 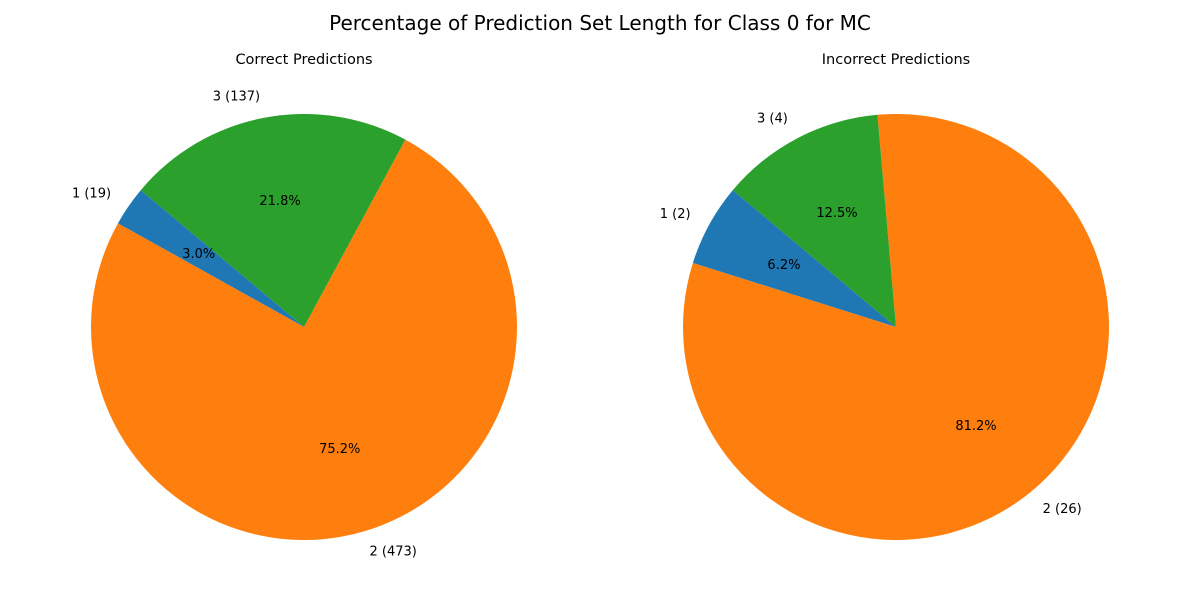 I want to click on slice-percent-label: 3.0%, so click(x=198, y=254).